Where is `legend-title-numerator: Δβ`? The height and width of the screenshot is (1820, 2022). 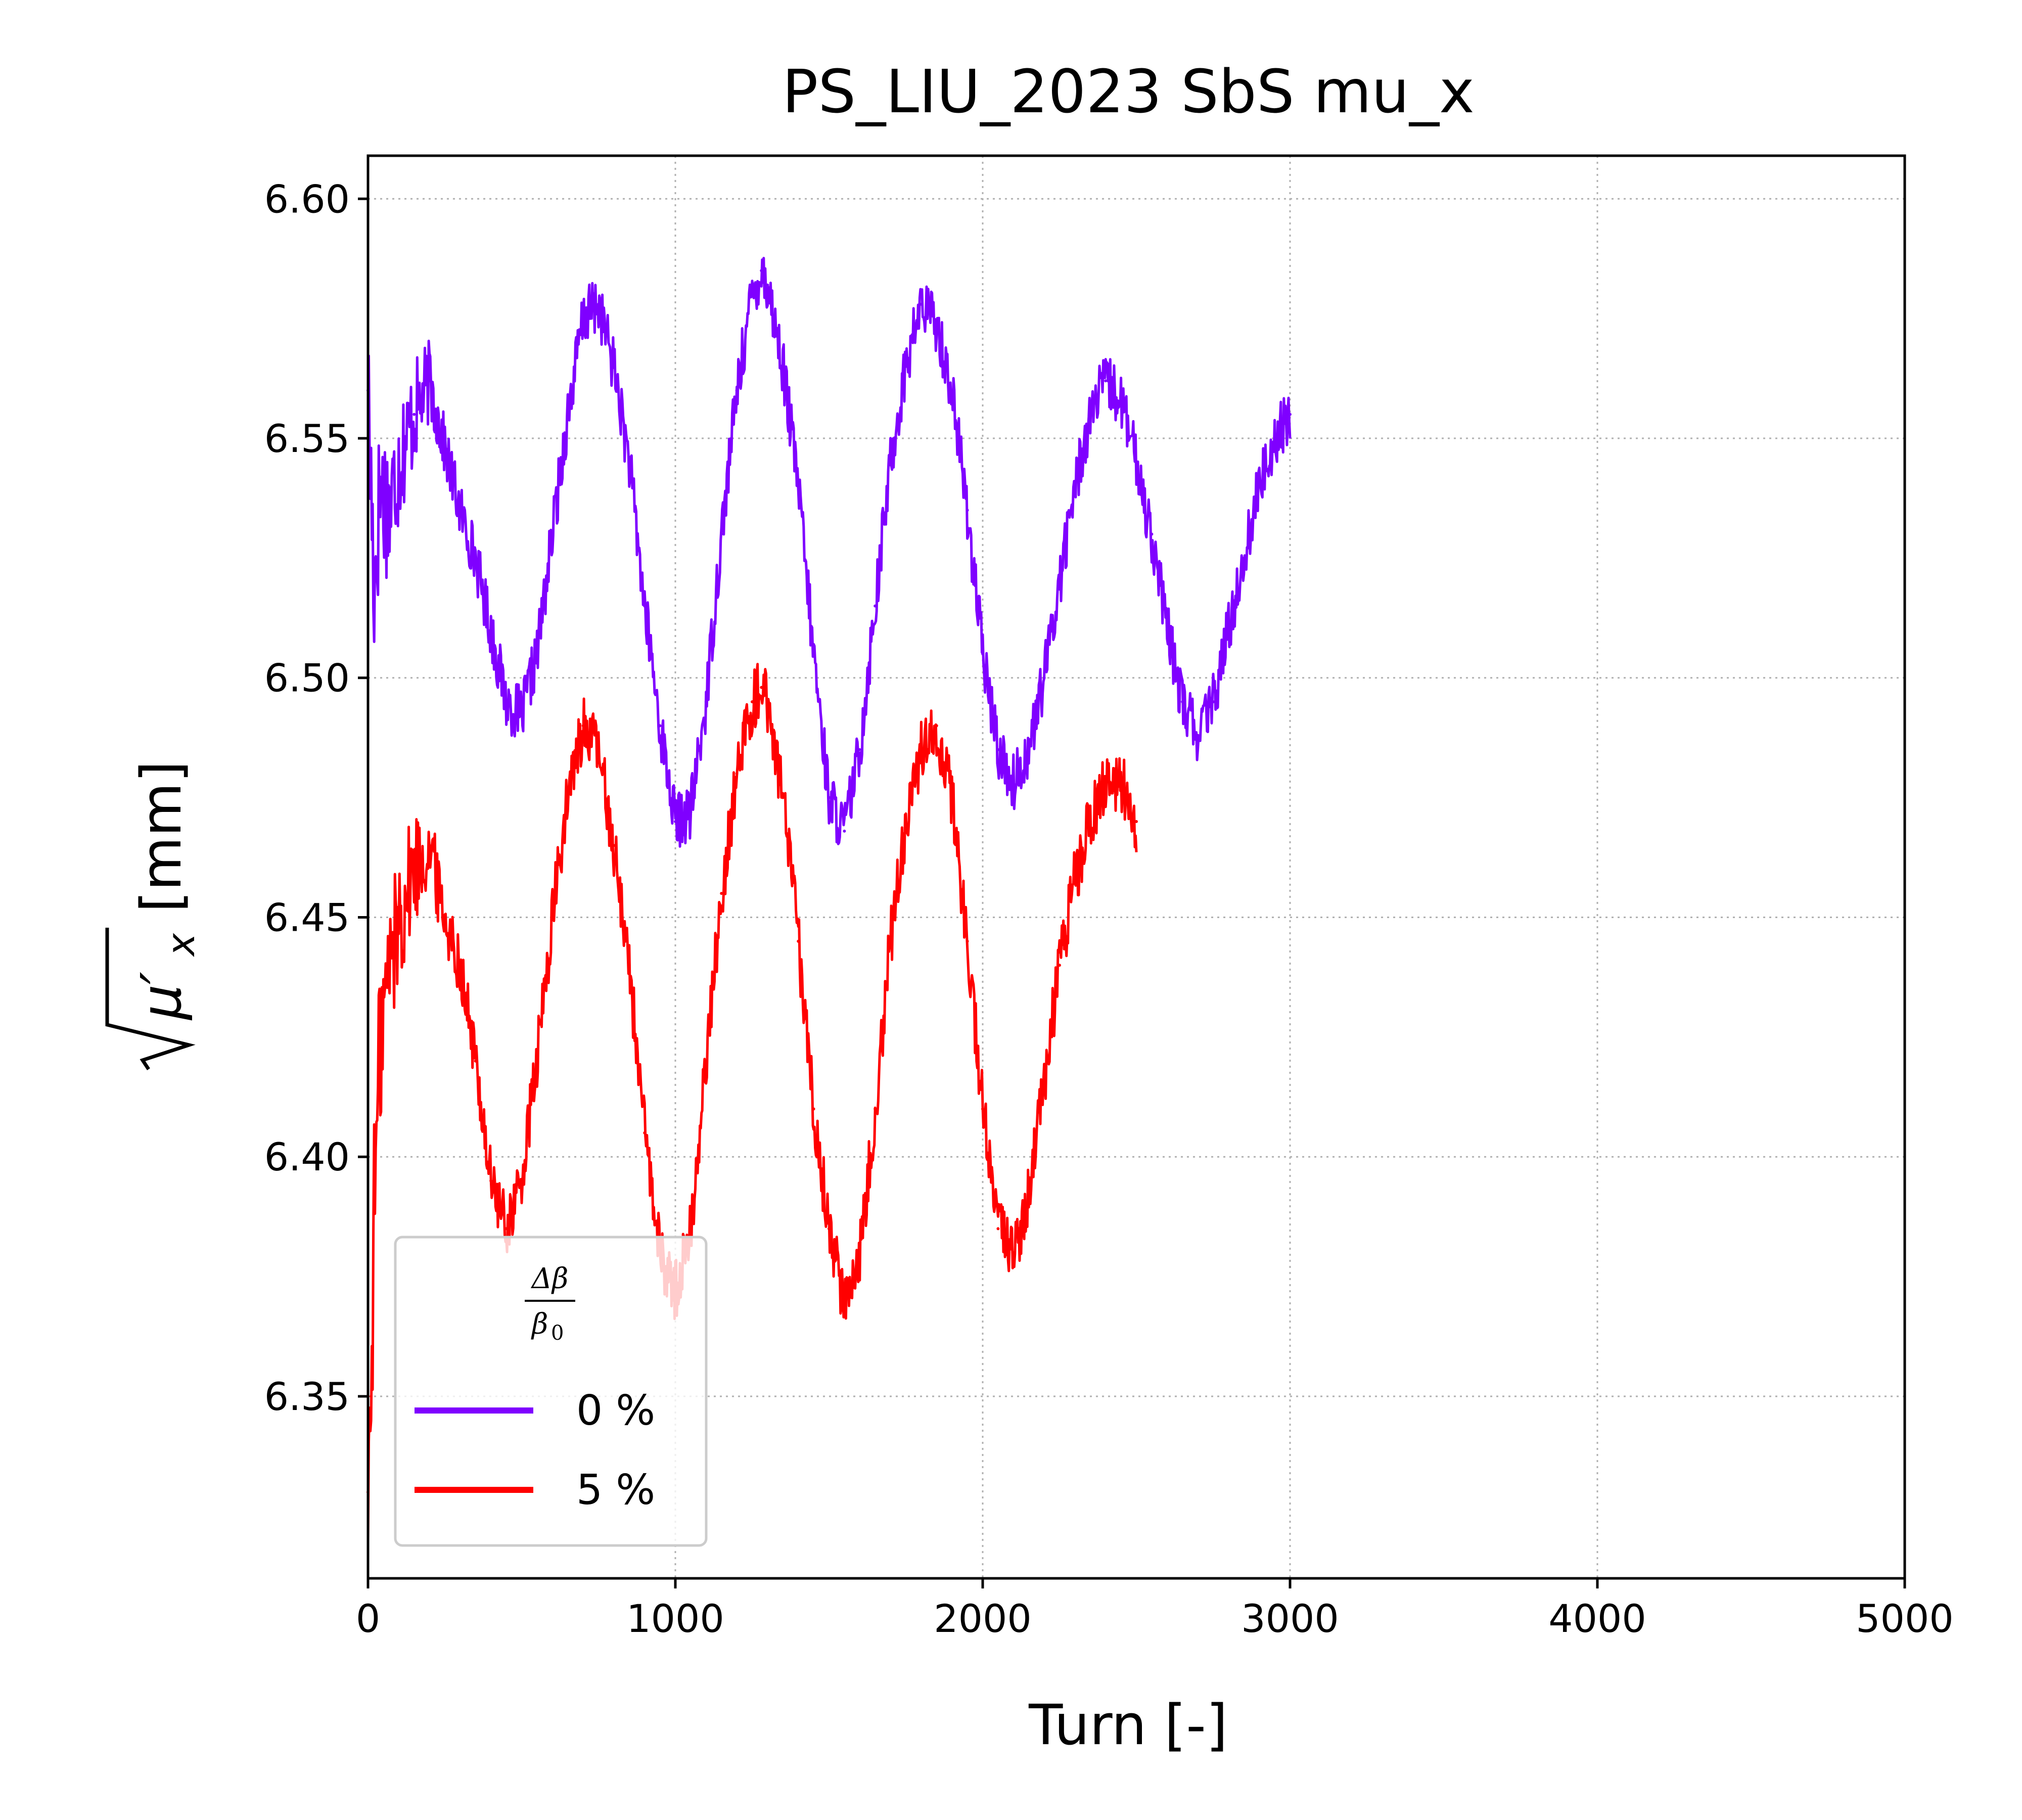
legend-title-numerator: Δβ is located at coordinates (550, 1278).